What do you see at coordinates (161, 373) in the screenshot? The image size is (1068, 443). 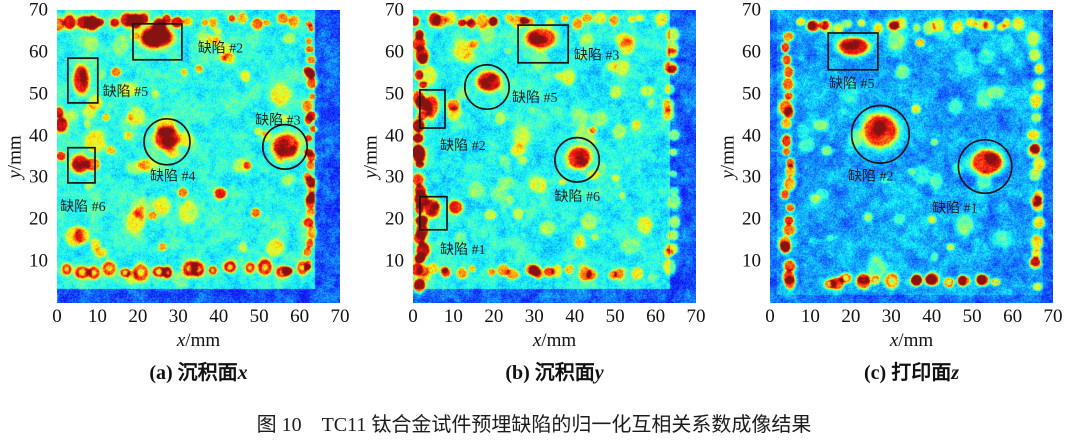 I see `panel-title-prefix: (a)` at bounding box center [161, 373].